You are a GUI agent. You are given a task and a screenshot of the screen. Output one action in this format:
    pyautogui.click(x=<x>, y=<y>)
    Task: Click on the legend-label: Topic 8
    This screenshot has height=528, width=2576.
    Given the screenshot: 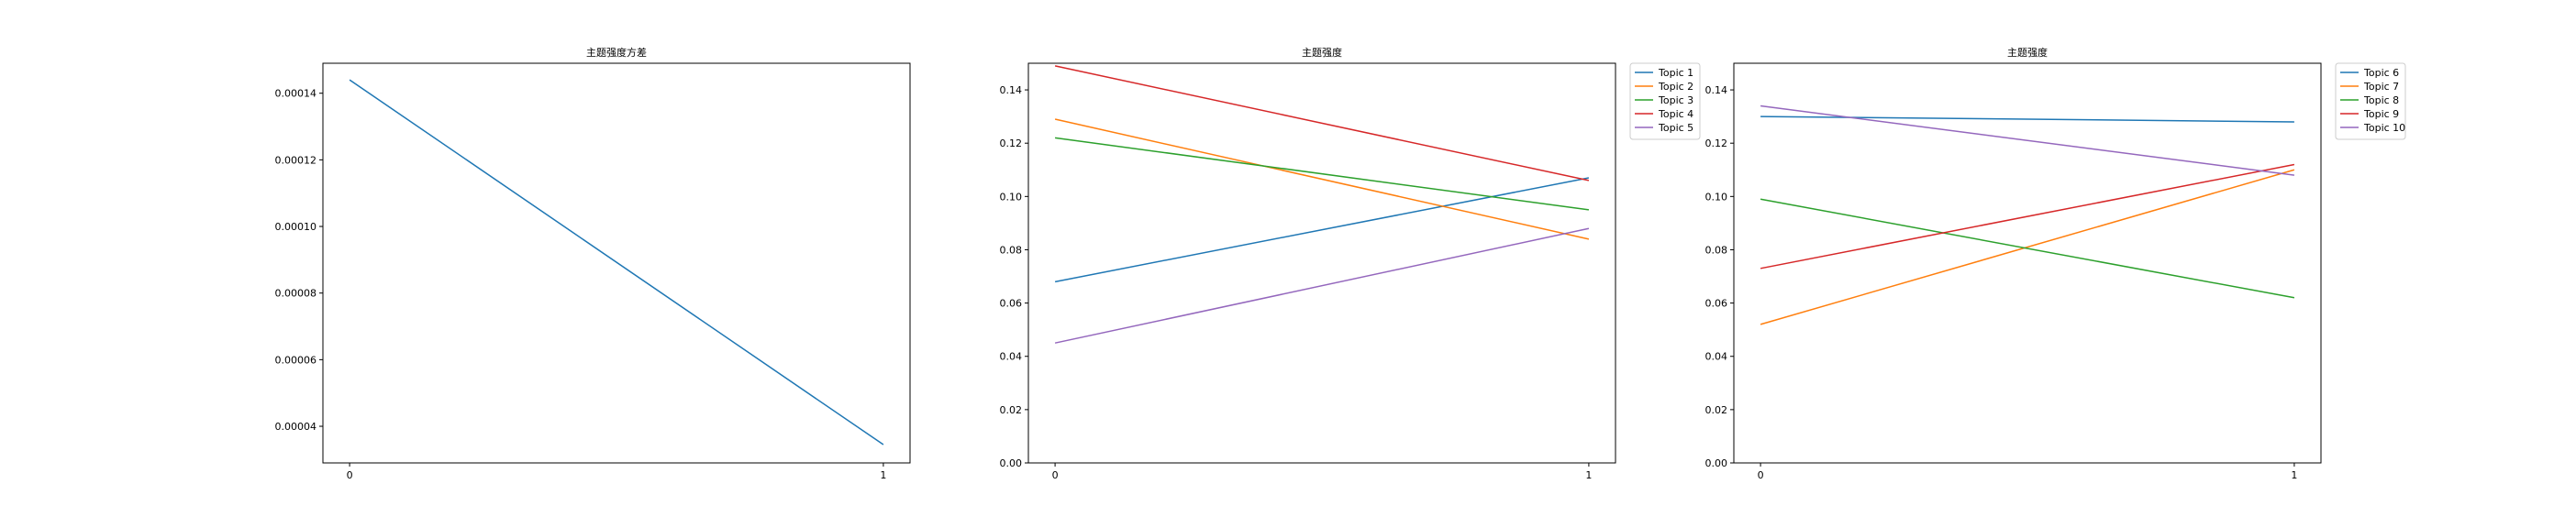 What is the action you would take?
    pyautogui.click(x=2381, y=100)
    